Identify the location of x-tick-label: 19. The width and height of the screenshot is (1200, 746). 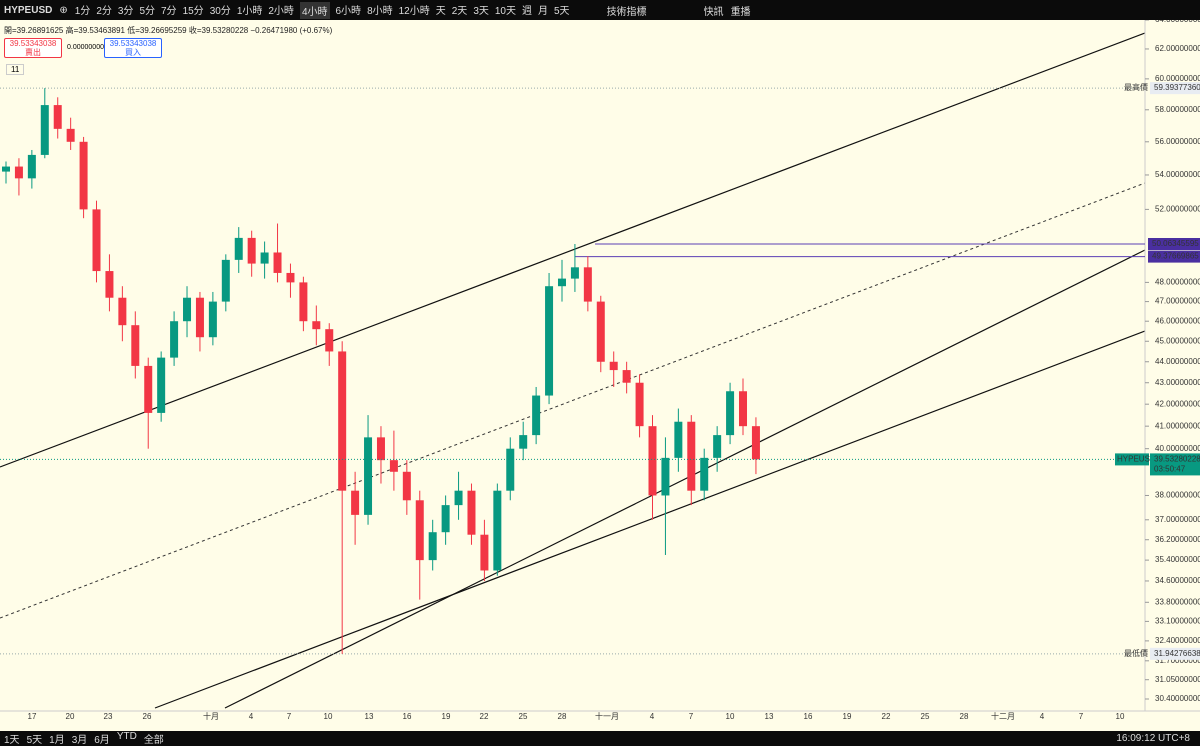
(446, 716).